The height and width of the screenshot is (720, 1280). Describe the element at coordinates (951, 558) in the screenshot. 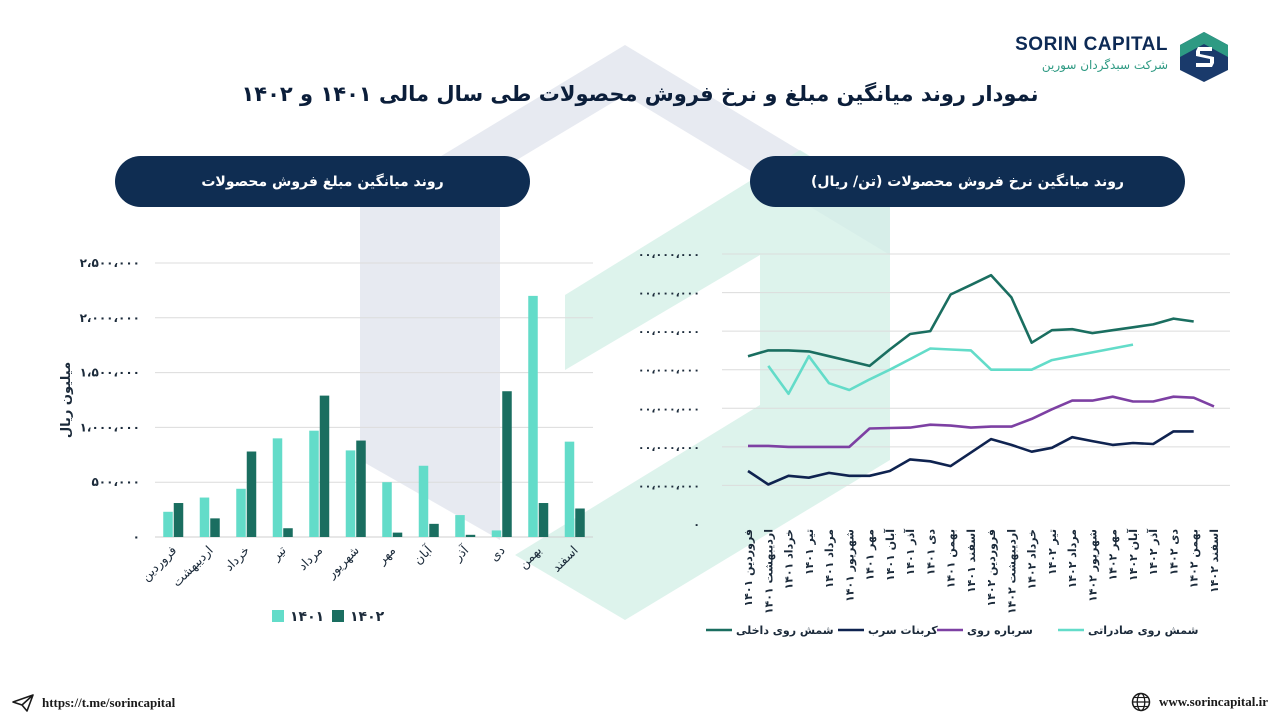

I see `x-tick-label: بهمن ۱۴۰۱` at that location.